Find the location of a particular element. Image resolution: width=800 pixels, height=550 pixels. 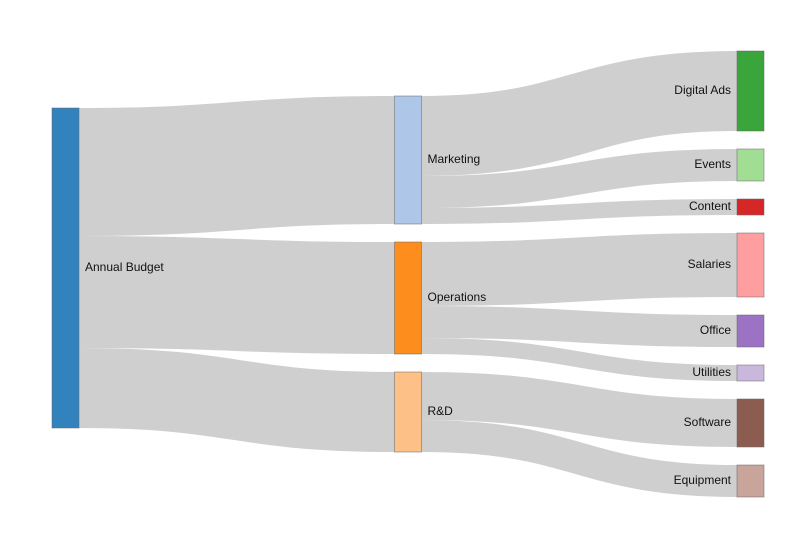

node-label: Salaries is located at coordinates (709, 264).